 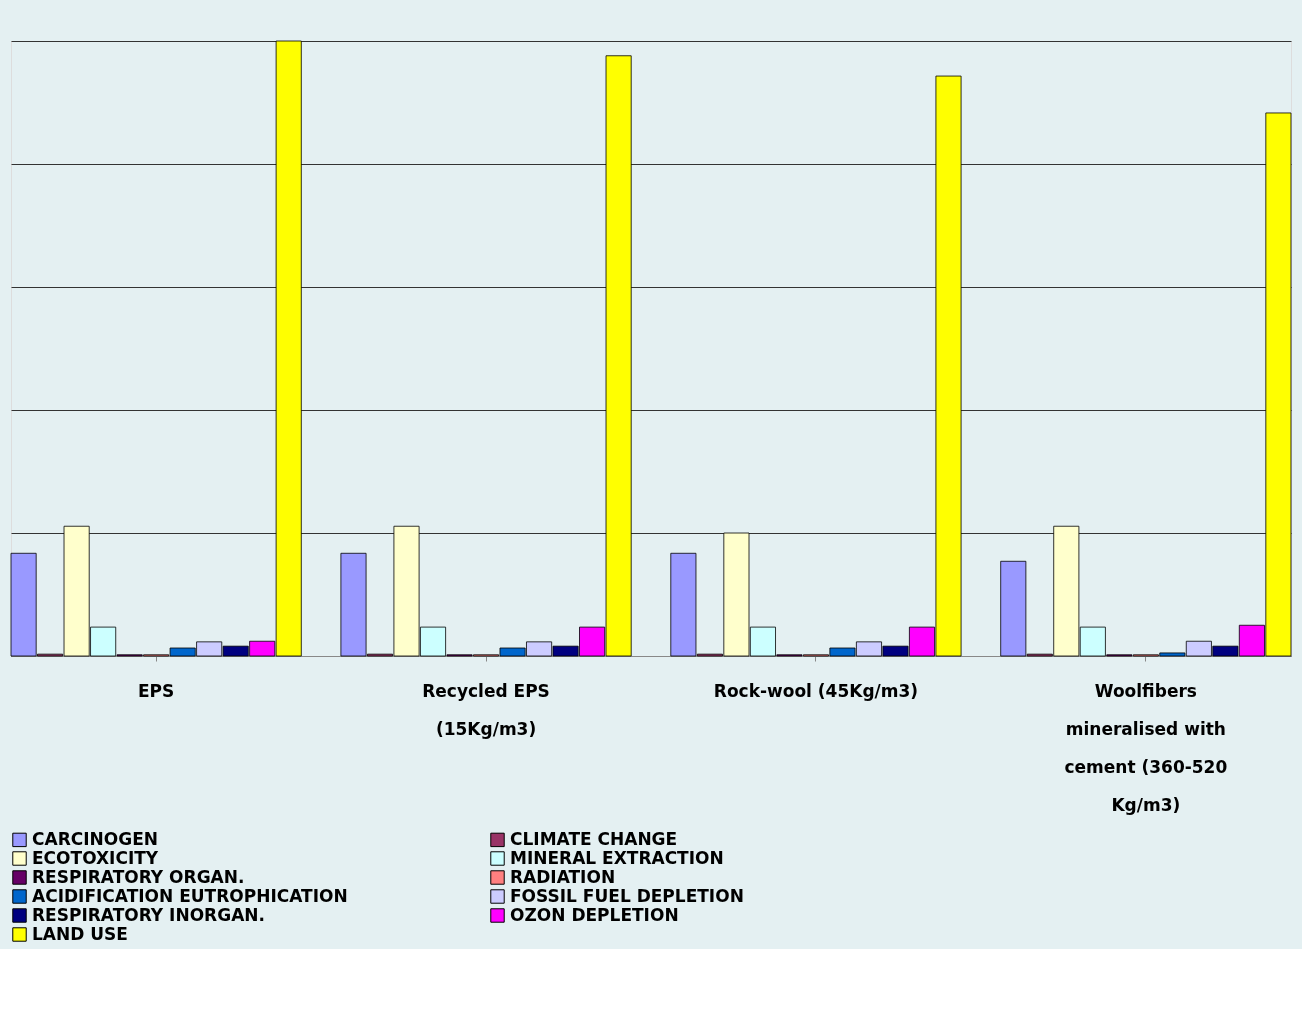 What do you see at coordinates (138, 876) in the screenshot?
I see `legend-label: RESPIRATORY ORGAN.` at bounding box center [138, 876].